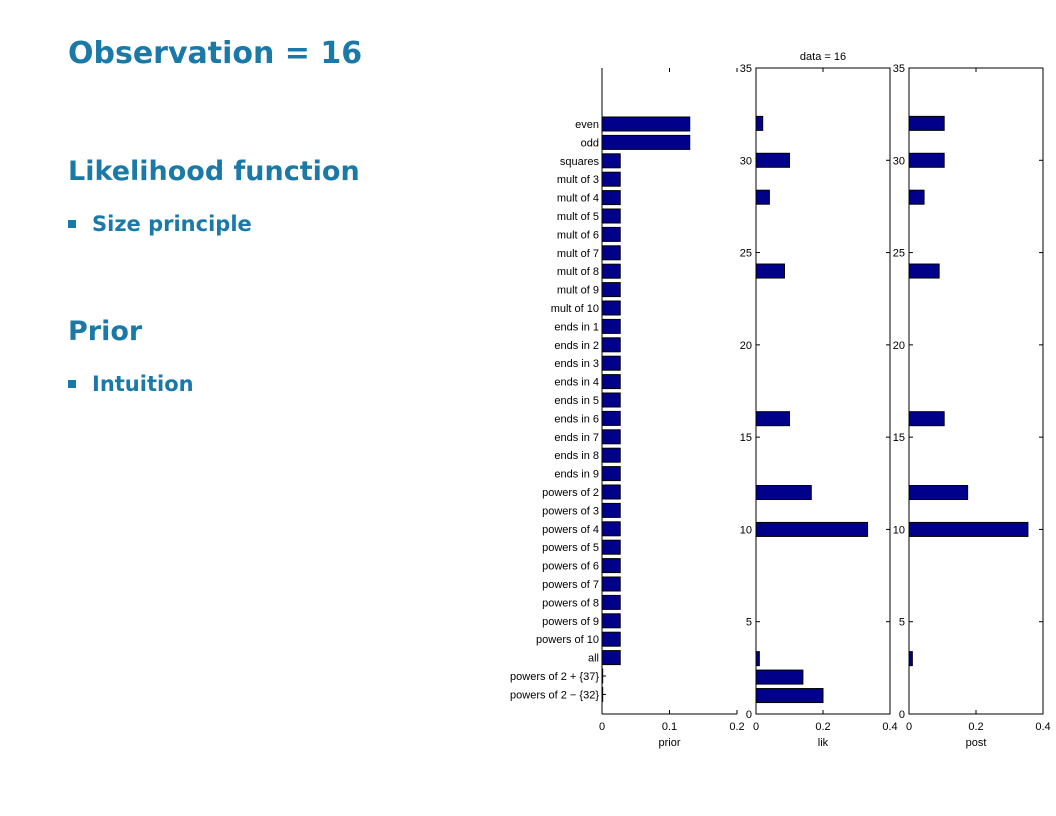  I want to click on y-tick-label: 0, so click(902, 715).